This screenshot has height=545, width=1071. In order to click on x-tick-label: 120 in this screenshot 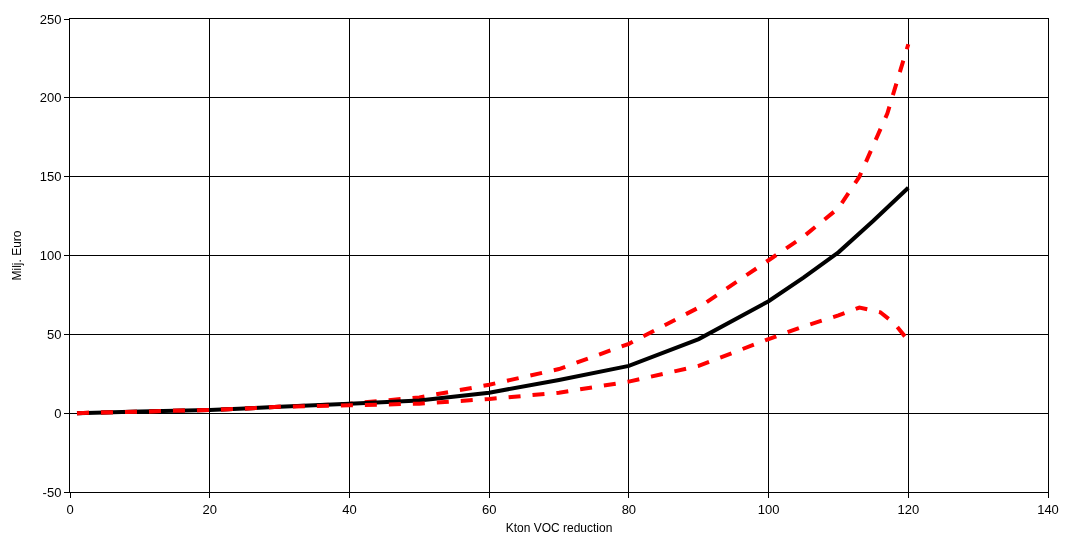, I will do `click(908, 509)`.